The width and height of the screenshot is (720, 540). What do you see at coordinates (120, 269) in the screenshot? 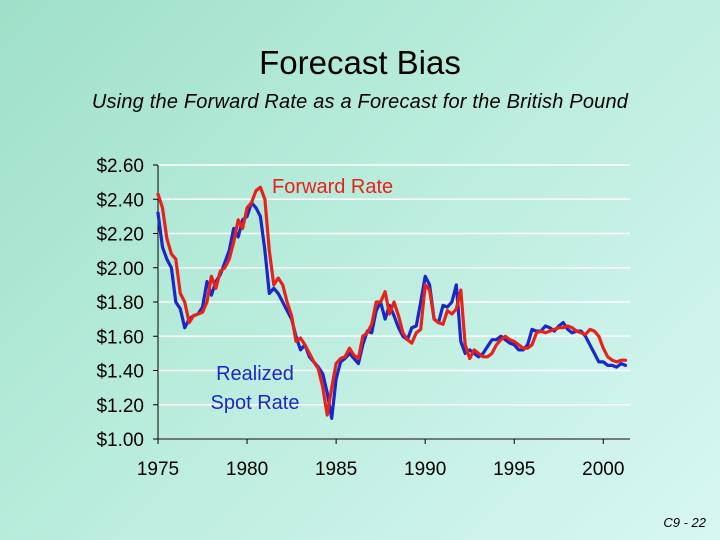
I see `y-tick-label: $2.00` at bounding box center [120, 269].